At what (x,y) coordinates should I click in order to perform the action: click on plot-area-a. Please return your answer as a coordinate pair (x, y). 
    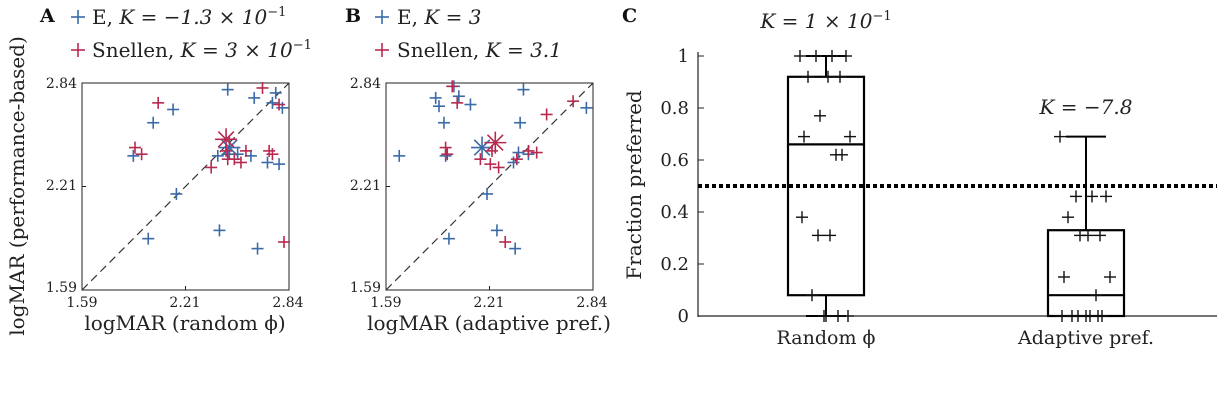
    Looking at the image, I should click on (186, 186).